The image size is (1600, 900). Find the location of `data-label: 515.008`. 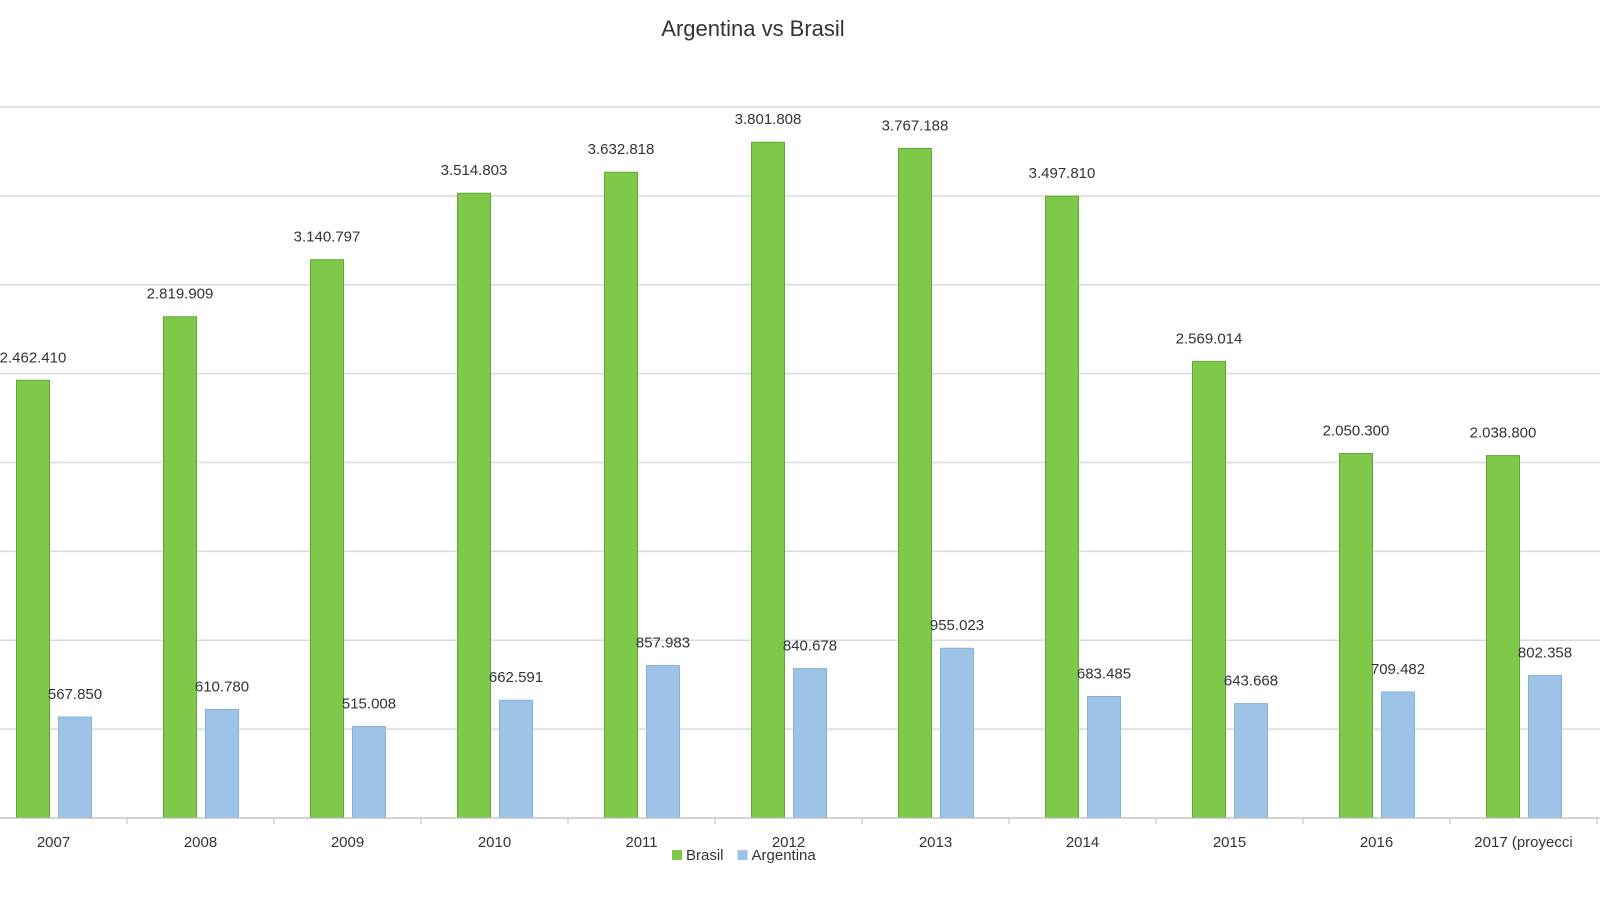

data-label: 515.008 is located at coordinates (369, 703).